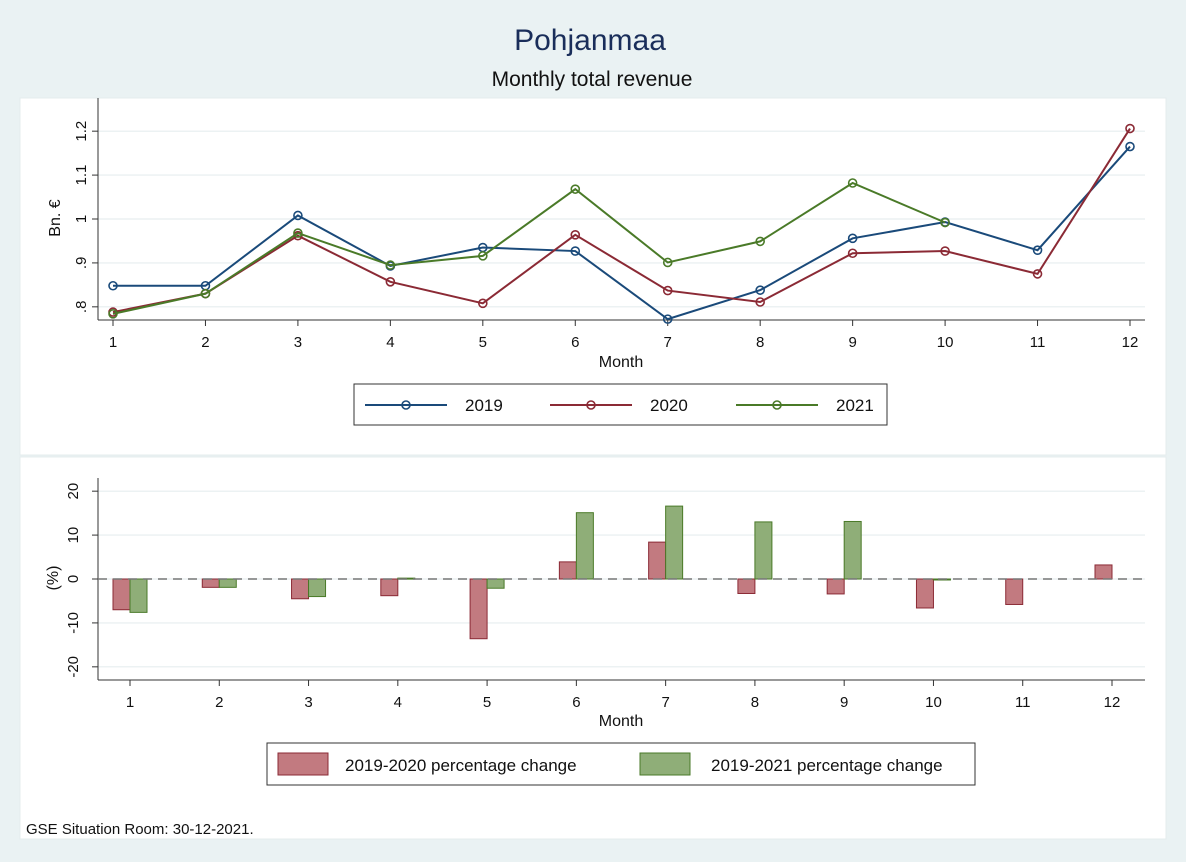 Image resolution: width=1186 pixels, height=862 pixels. I want to click on y-tick-label: -20, so click(73, 667).